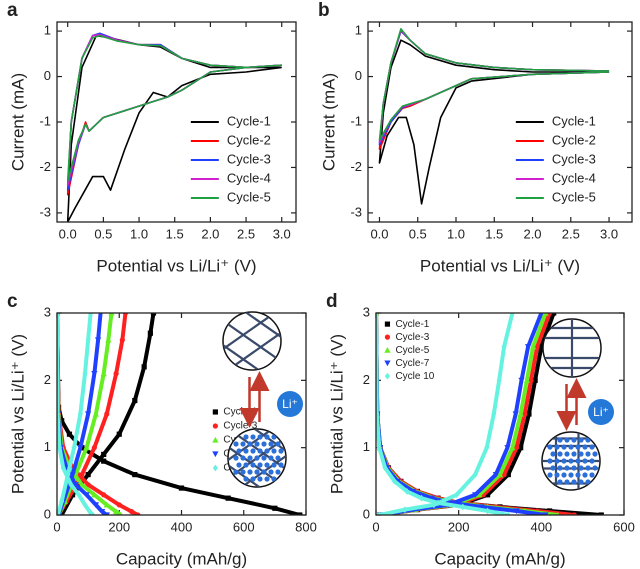 The image size is (640, 569). Describe the element at coordinates (571, 233) in the screenshot. I see `x-tick-label: 2.5` at that location.